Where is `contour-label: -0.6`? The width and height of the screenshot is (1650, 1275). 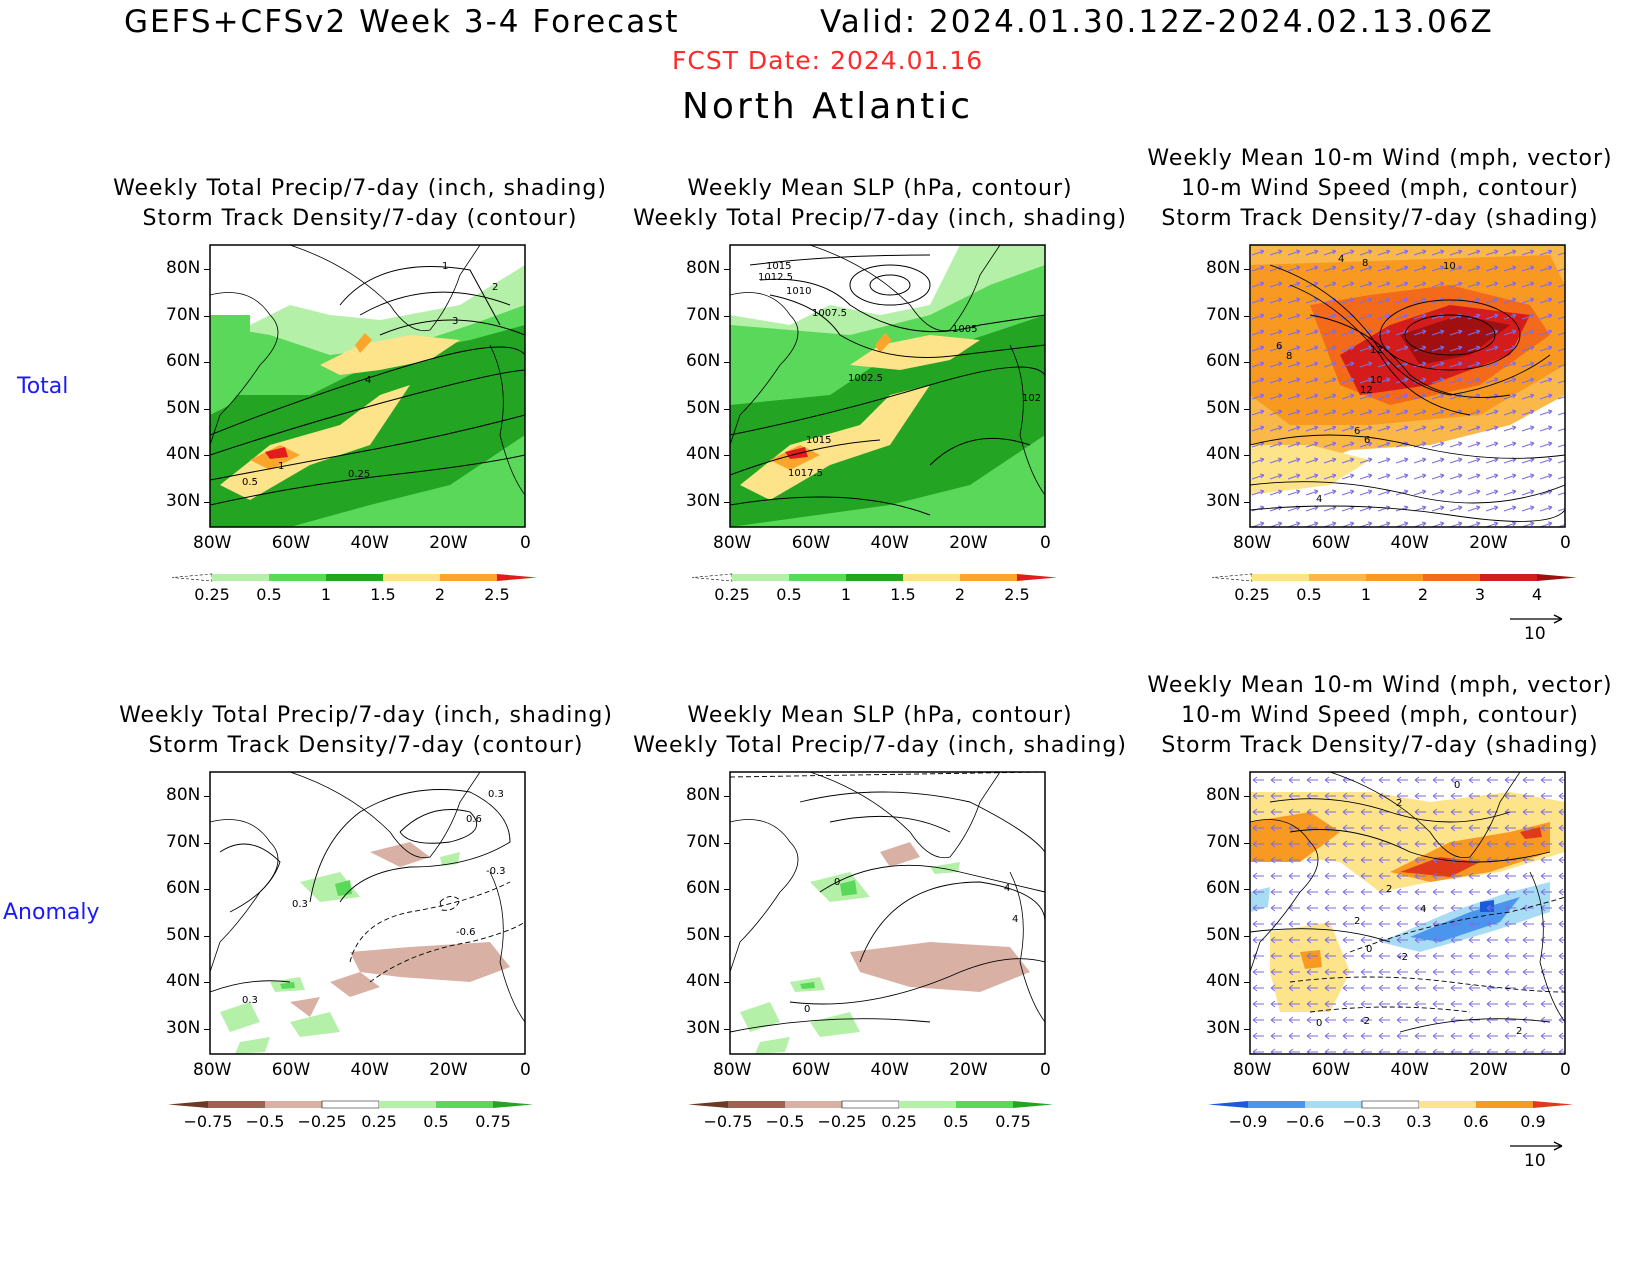
contour-label: -0.6 is located at coordinates (466, 932).